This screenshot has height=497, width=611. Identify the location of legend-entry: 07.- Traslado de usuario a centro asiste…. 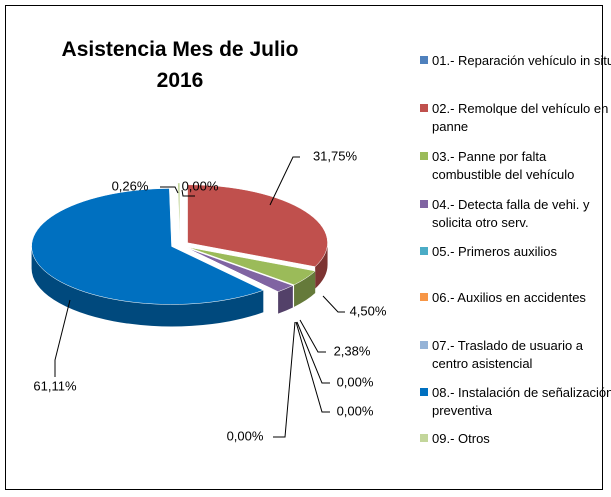
(515, 355).